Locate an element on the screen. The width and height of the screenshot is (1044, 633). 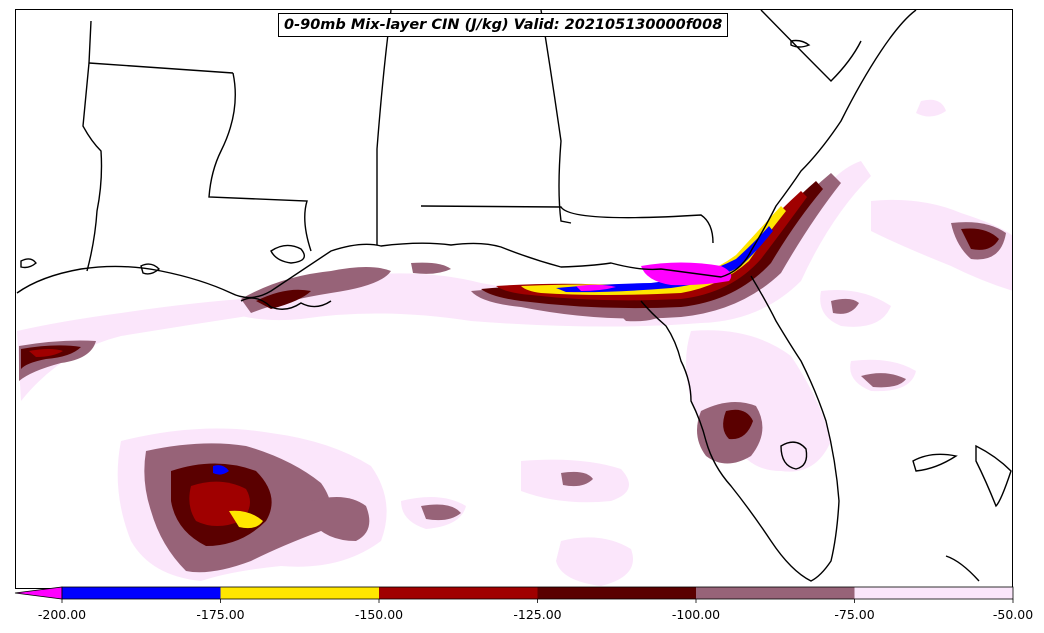
cin-field-magenta is located at coordinates (654, 276).